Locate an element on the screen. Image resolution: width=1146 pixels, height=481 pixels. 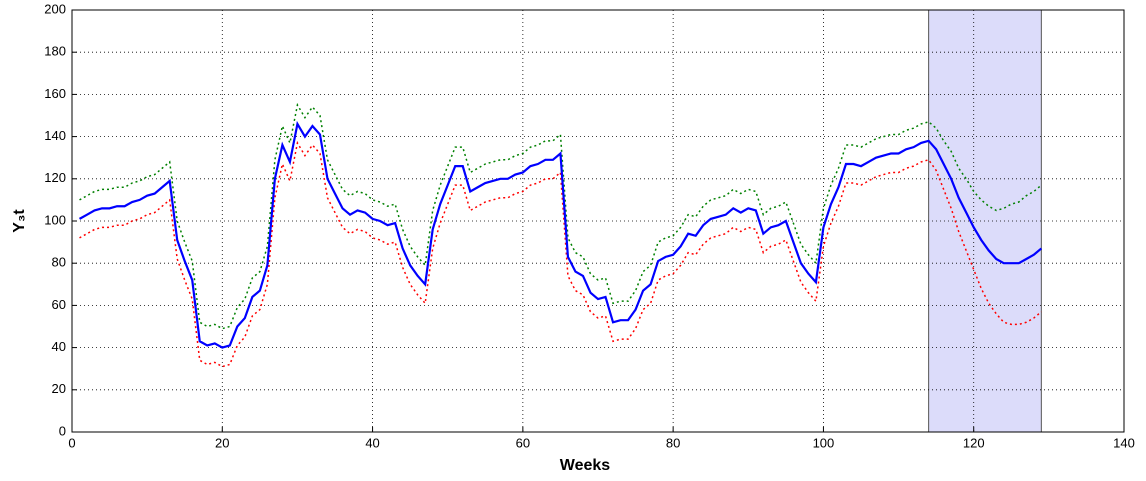
y-tick-label: 160 is located at coordinates (55, 93).